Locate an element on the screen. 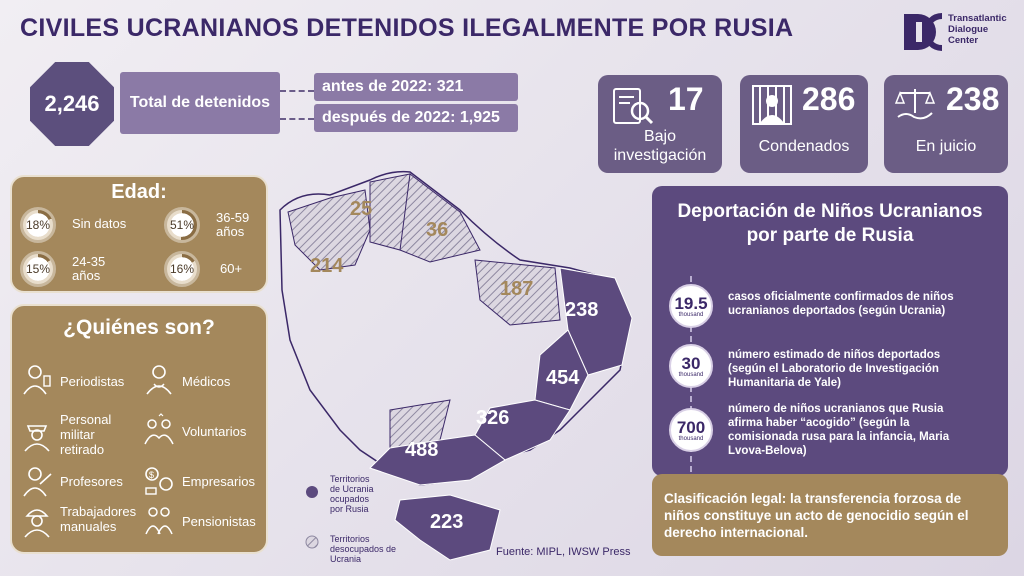  who-item: Médicos is located at coordinates (206, 381).